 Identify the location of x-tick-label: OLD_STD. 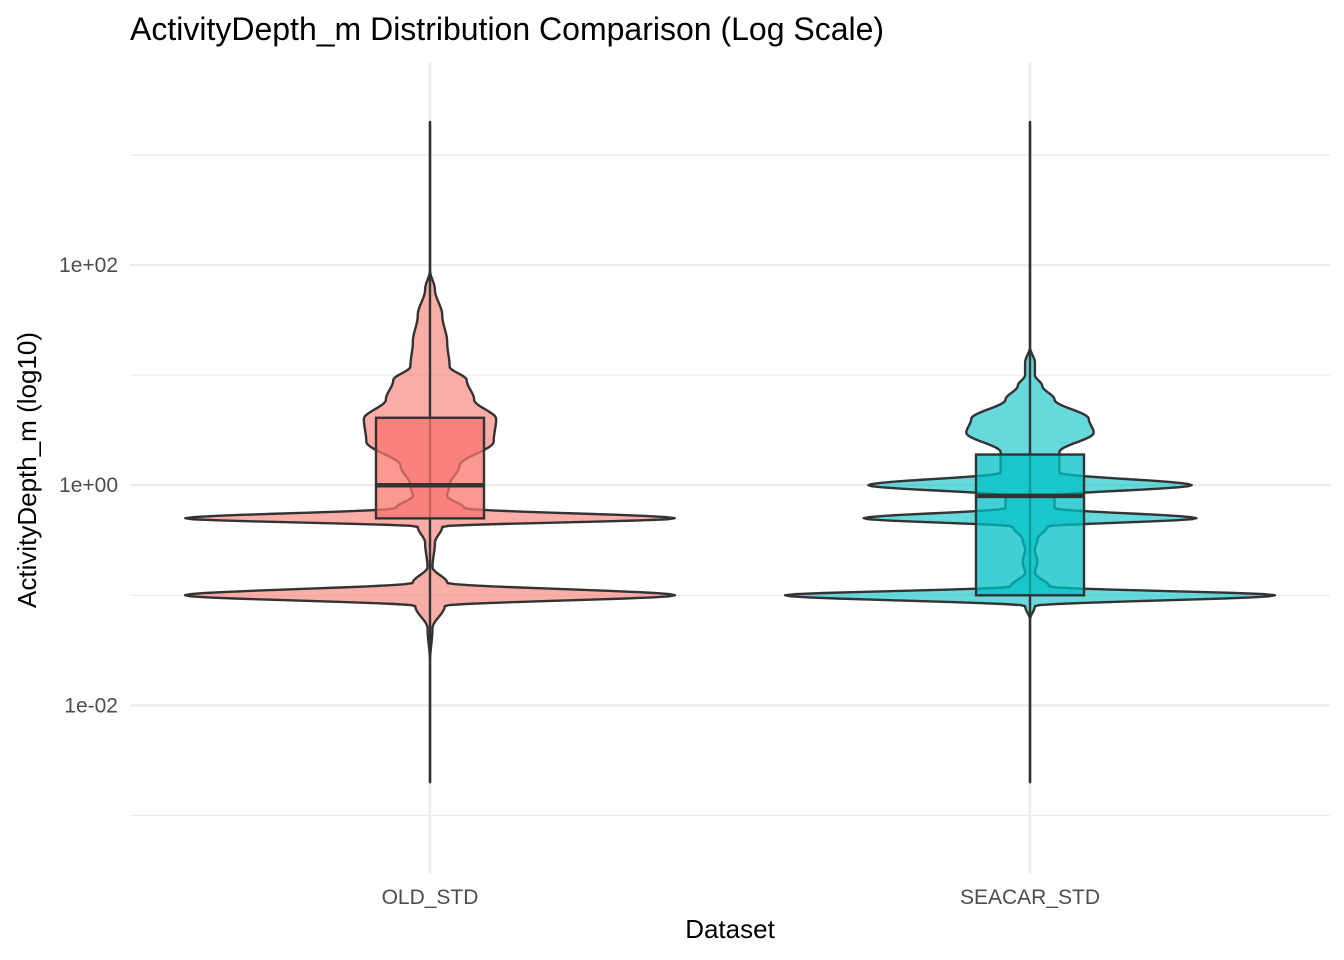
(430, 897).